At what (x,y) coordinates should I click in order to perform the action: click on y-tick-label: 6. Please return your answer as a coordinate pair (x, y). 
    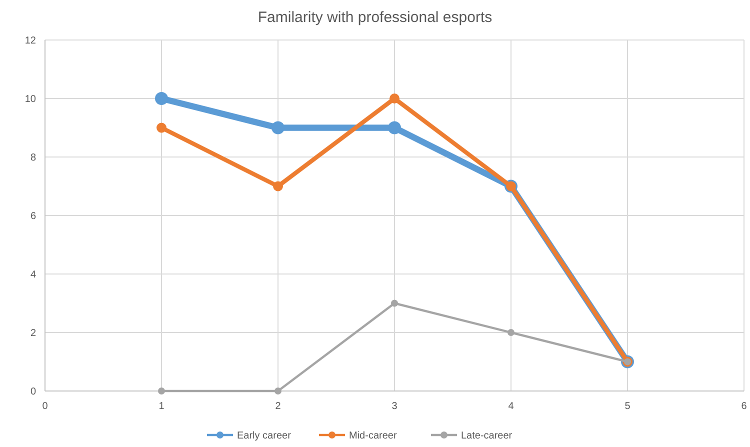
    Looking at the image, I should click on (33, 216).